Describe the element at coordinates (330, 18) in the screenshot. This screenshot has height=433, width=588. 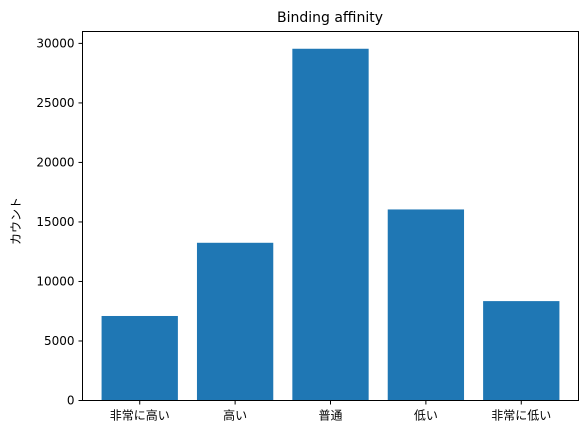
I see `chart-title: Binding affinity` at that location.